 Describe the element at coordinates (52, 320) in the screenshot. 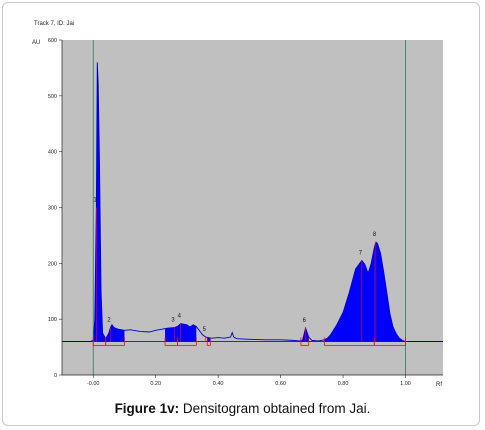

I see `y-tick-label: 100` at that location.